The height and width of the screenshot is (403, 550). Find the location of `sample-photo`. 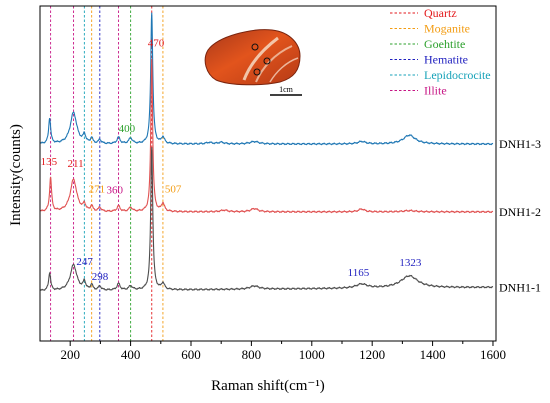

sample-photo is located at coordinates (252, 57).